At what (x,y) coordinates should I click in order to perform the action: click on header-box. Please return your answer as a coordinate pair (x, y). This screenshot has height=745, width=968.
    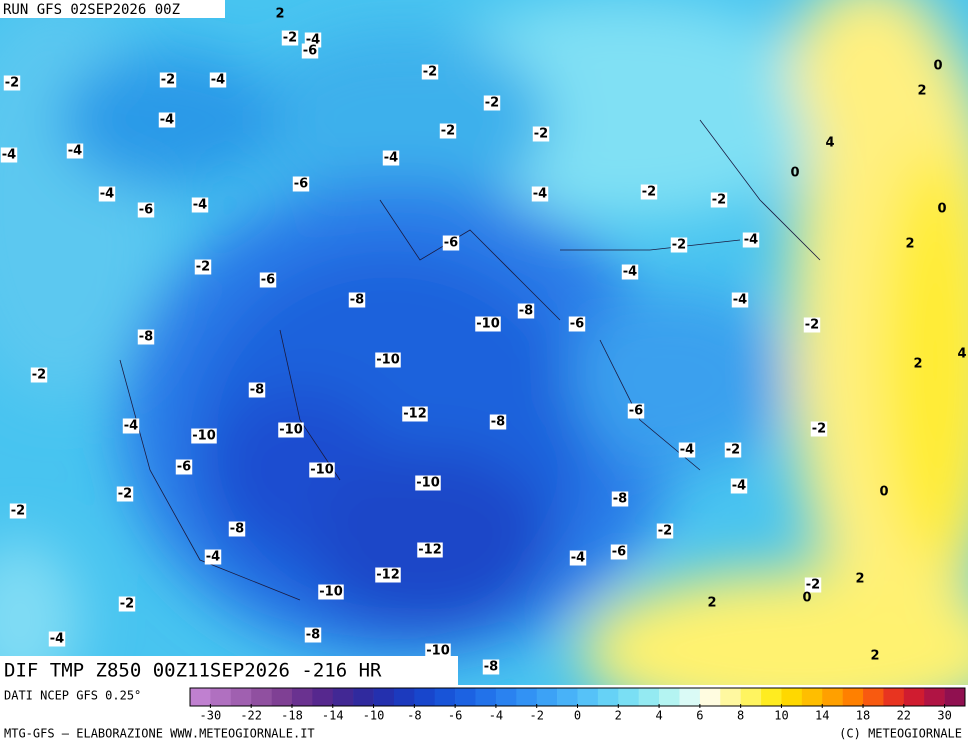
    Looking at the image, I should click on (112, 9).